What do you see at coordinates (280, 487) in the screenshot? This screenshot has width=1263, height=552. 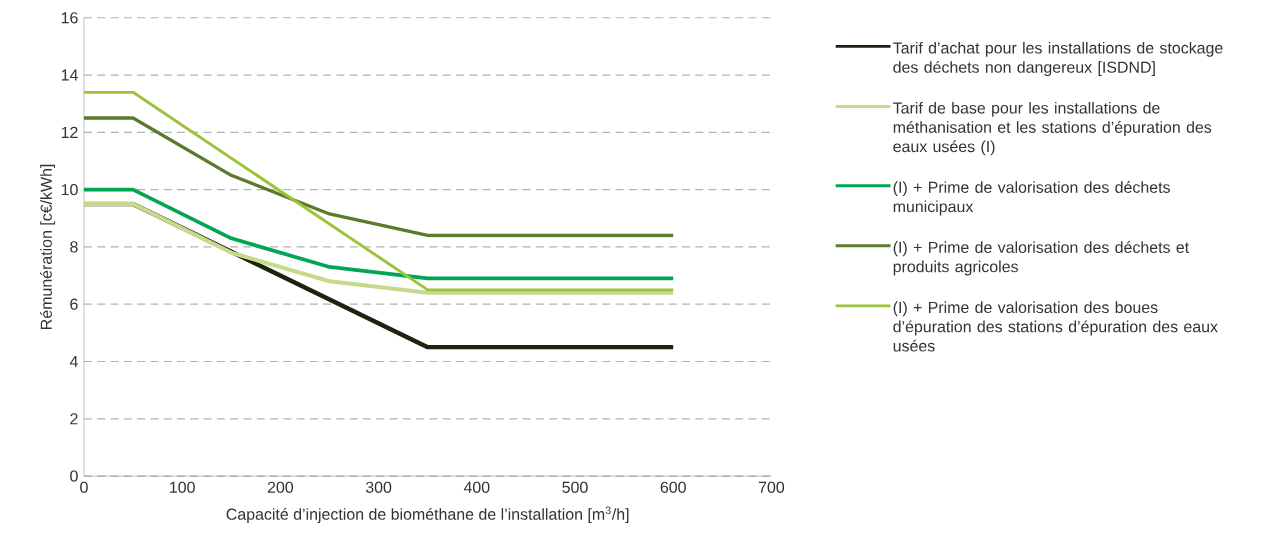 I see `x-tick-label: 200` at bounding box center [280, 487].